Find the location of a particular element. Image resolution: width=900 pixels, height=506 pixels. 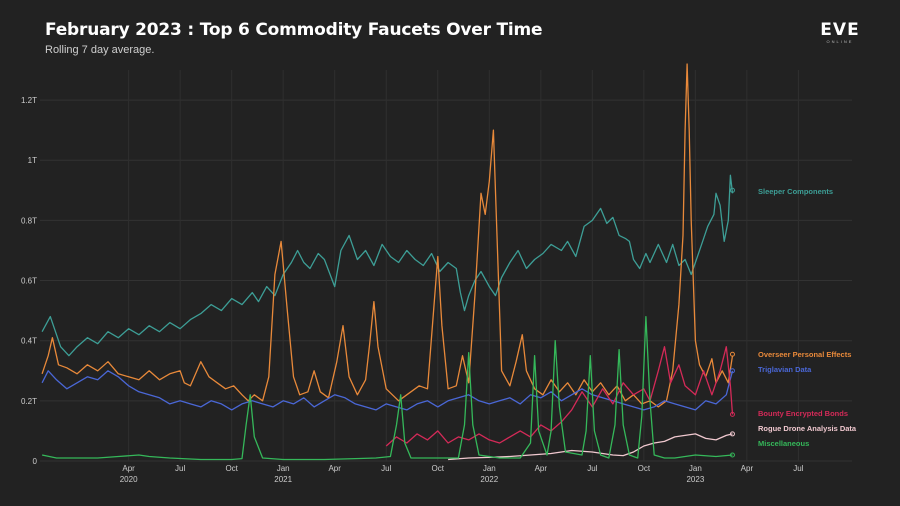

logo-sub-text: ONLINE is located at coordinates (840, 41).